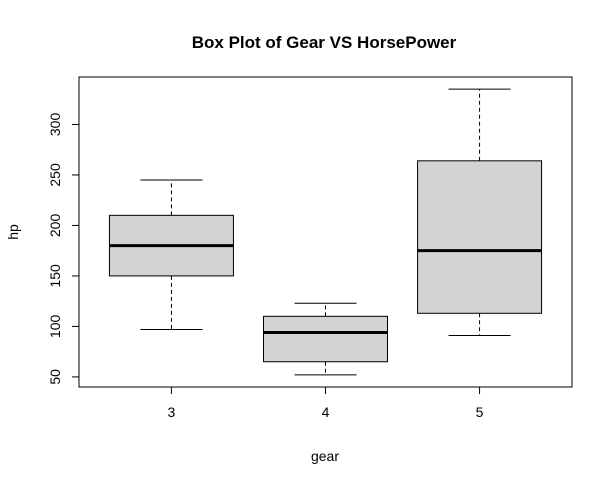  I want to click on y-tick-label: 200, so click(55, 226).